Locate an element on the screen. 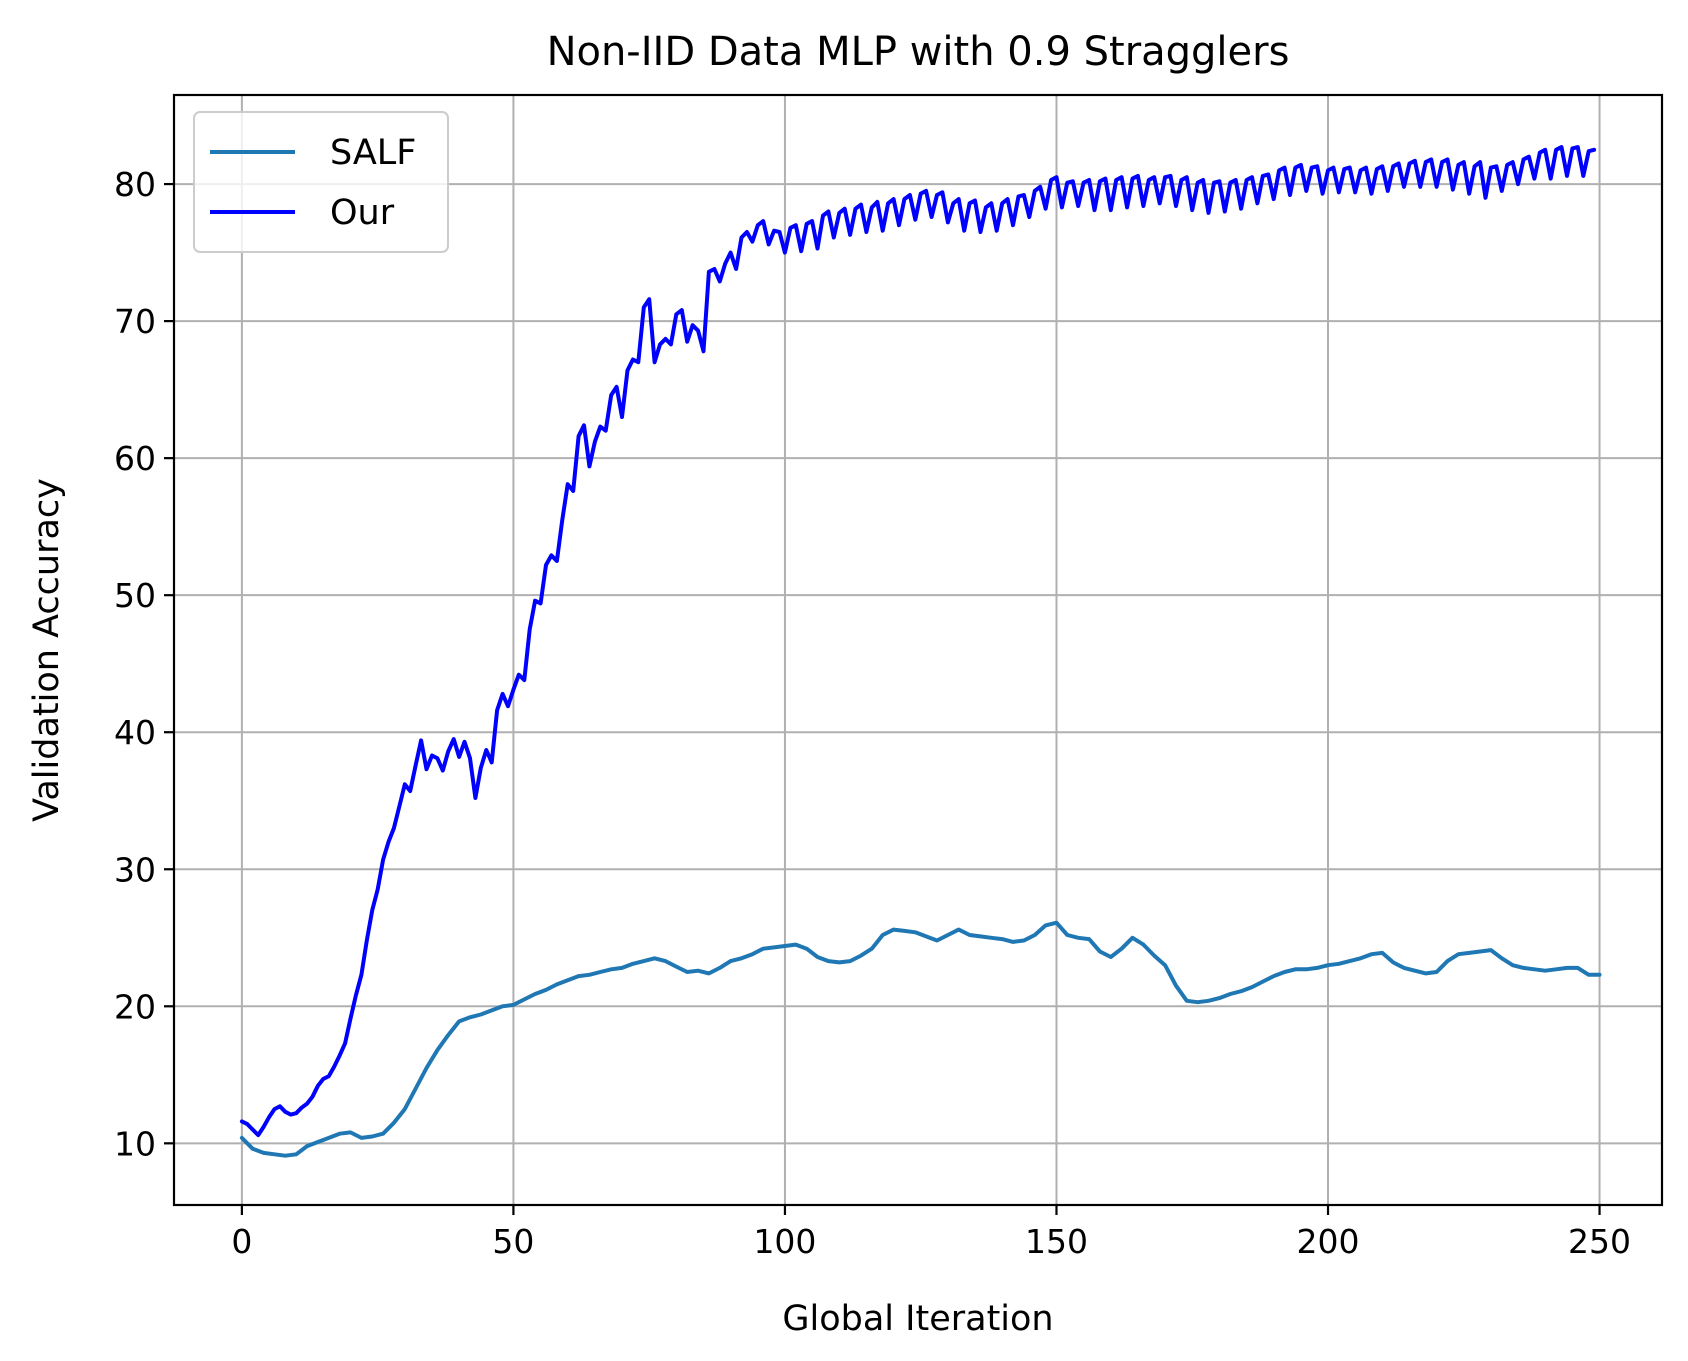  x-axis-label: Global Iteration is located at coordinates (917, 1319).